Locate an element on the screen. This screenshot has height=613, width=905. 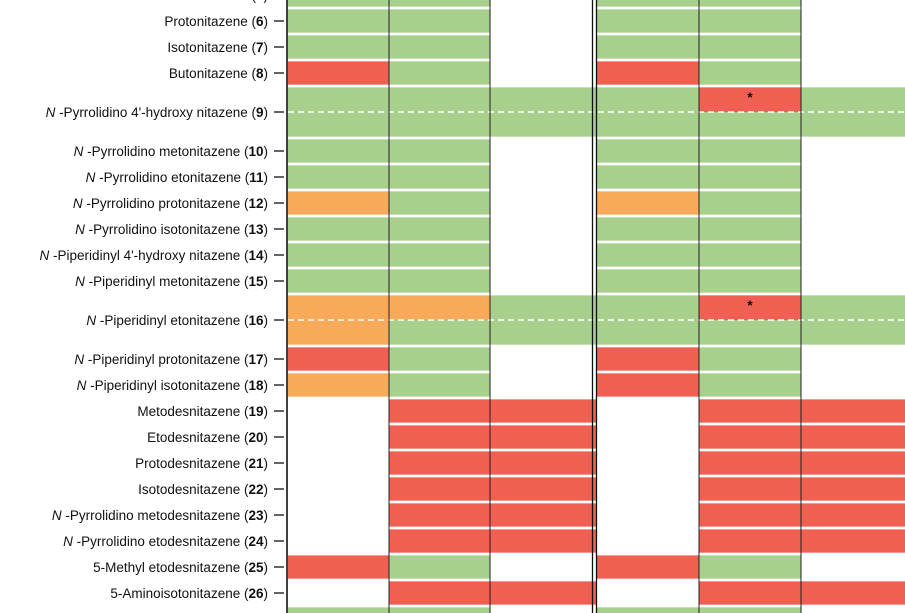
row-label: N -Pyrrolidino etonitazene (11) is located at coordinates (177, 177).